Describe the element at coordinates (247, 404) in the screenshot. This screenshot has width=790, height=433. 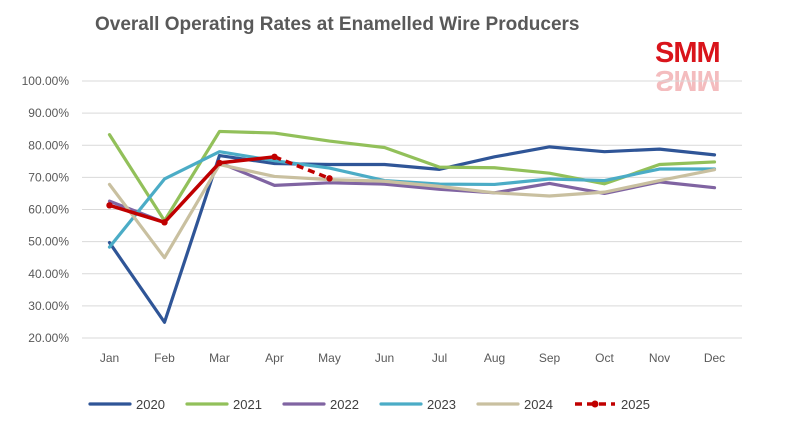
I see `legend-label: 2021` at that location.